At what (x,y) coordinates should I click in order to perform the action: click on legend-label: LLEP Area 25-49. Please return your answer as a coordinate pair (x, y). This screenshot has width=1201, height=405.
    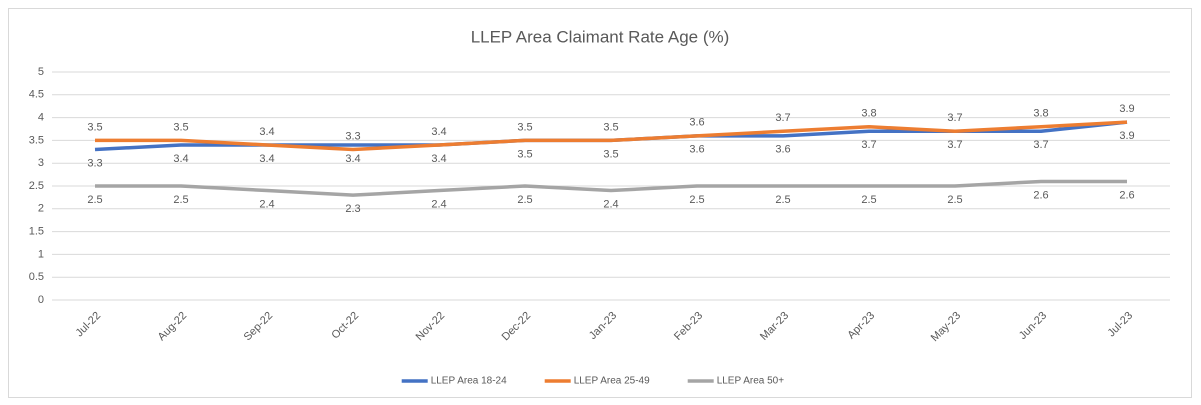
    Looking at the image, I should click on (612, 381).